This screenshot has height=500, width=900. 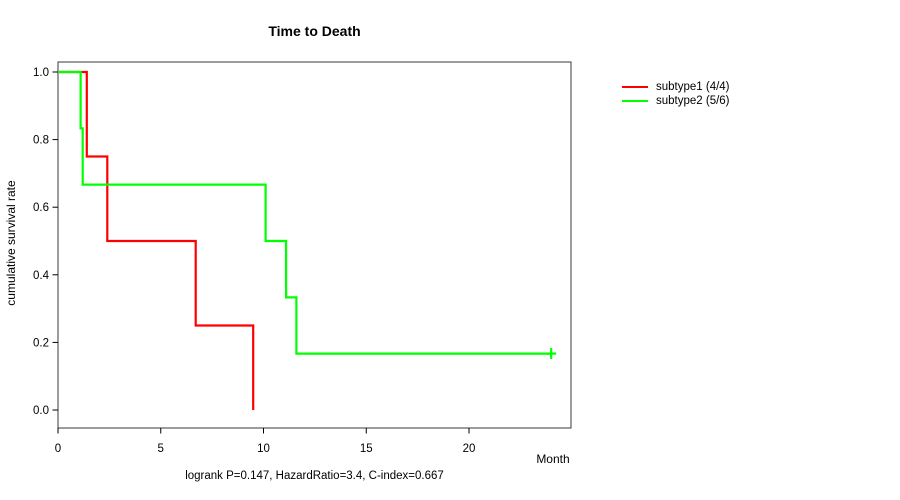 What do you see at coordinates (366, 449) in the screenshot?
I see `x-tick-label: 15` at bounding box center [366, 449].